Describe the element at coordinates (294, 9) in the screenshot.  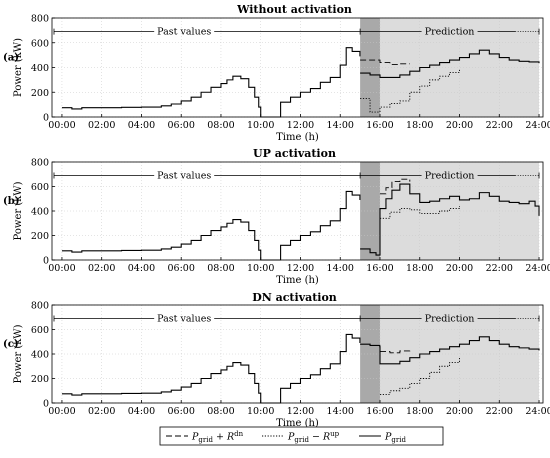
I see `chart-title: Without activation` at that location.